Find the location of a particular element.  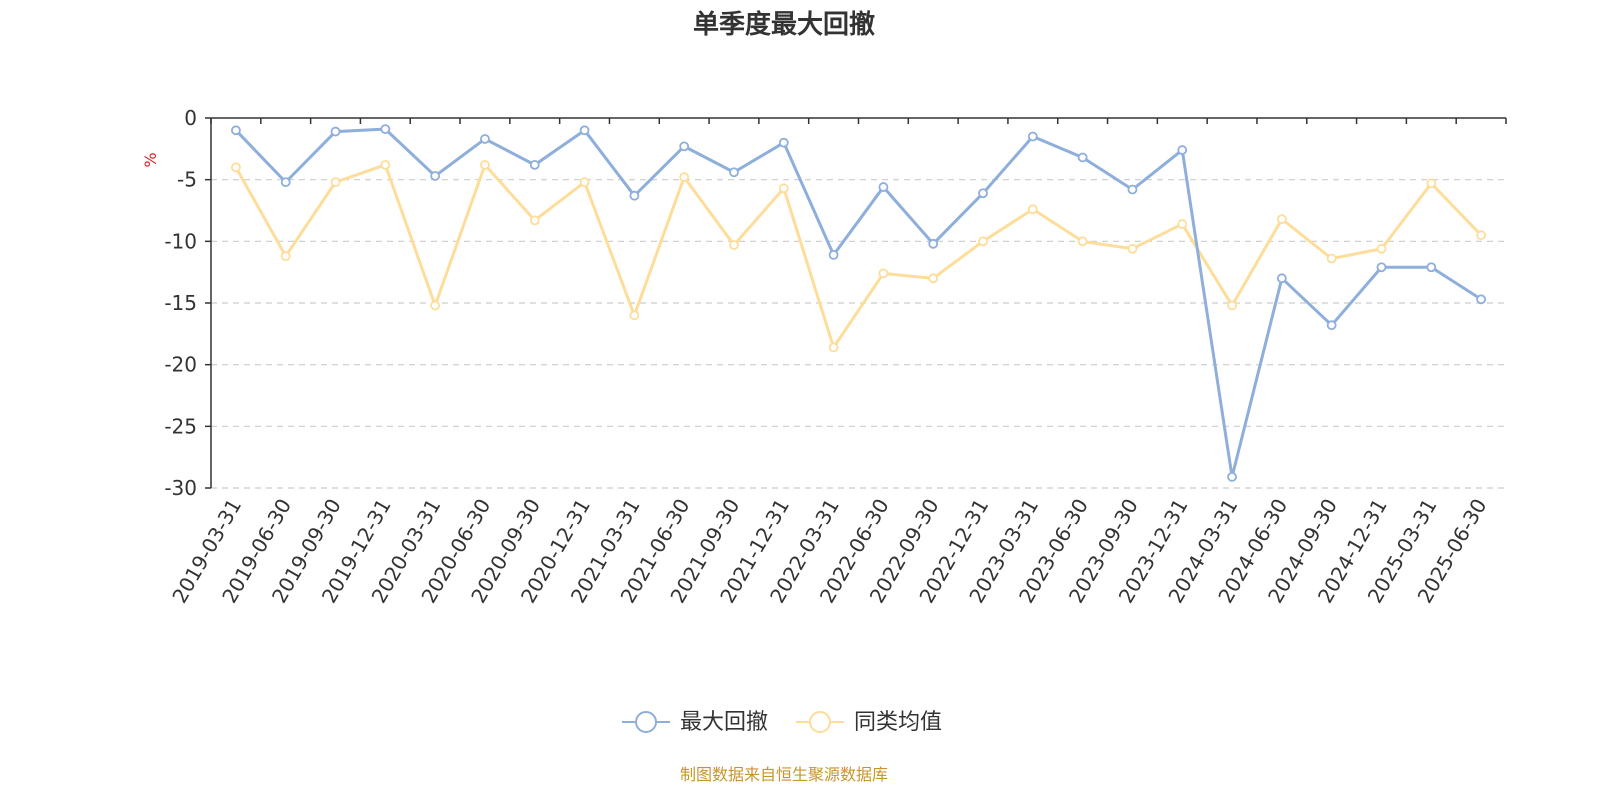

legend-item-max-drawdown: 最大回撤 is located at coordinates (695, 722).